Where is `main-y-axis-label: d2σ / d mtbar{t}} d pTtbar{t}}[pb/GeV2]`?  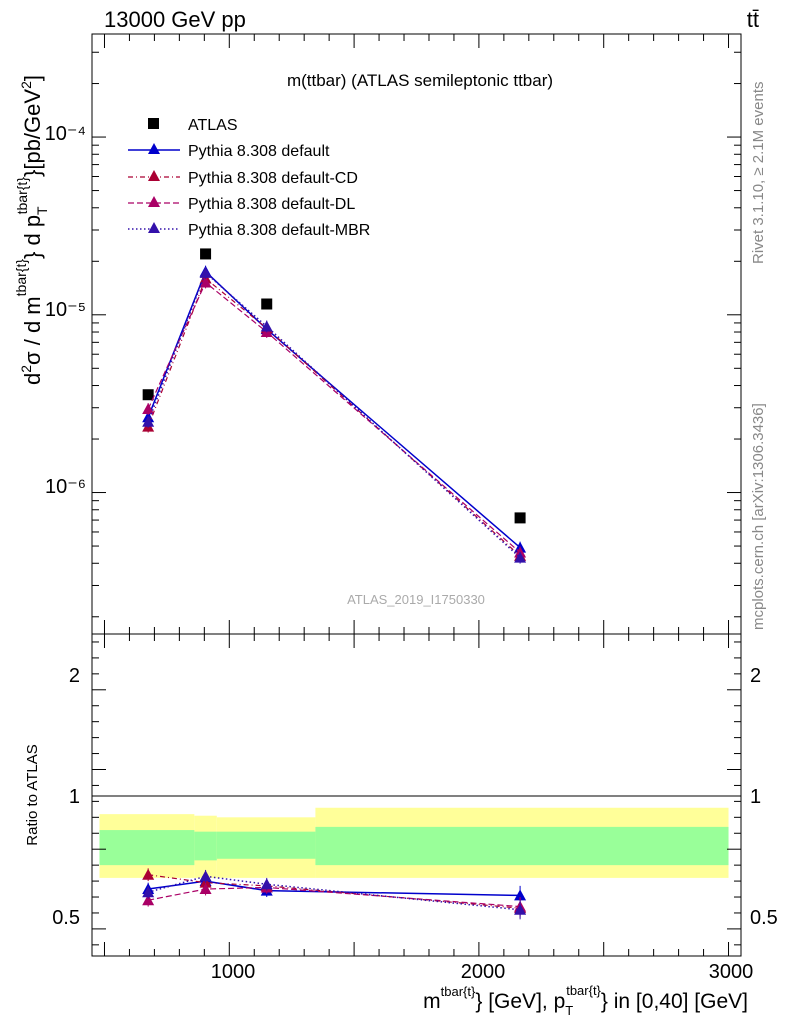 main-y-axis-label: d2σ / d mtbar{t}} d pTtbar{t}}[pb/GeV2] is located at coordinates (31, 230).